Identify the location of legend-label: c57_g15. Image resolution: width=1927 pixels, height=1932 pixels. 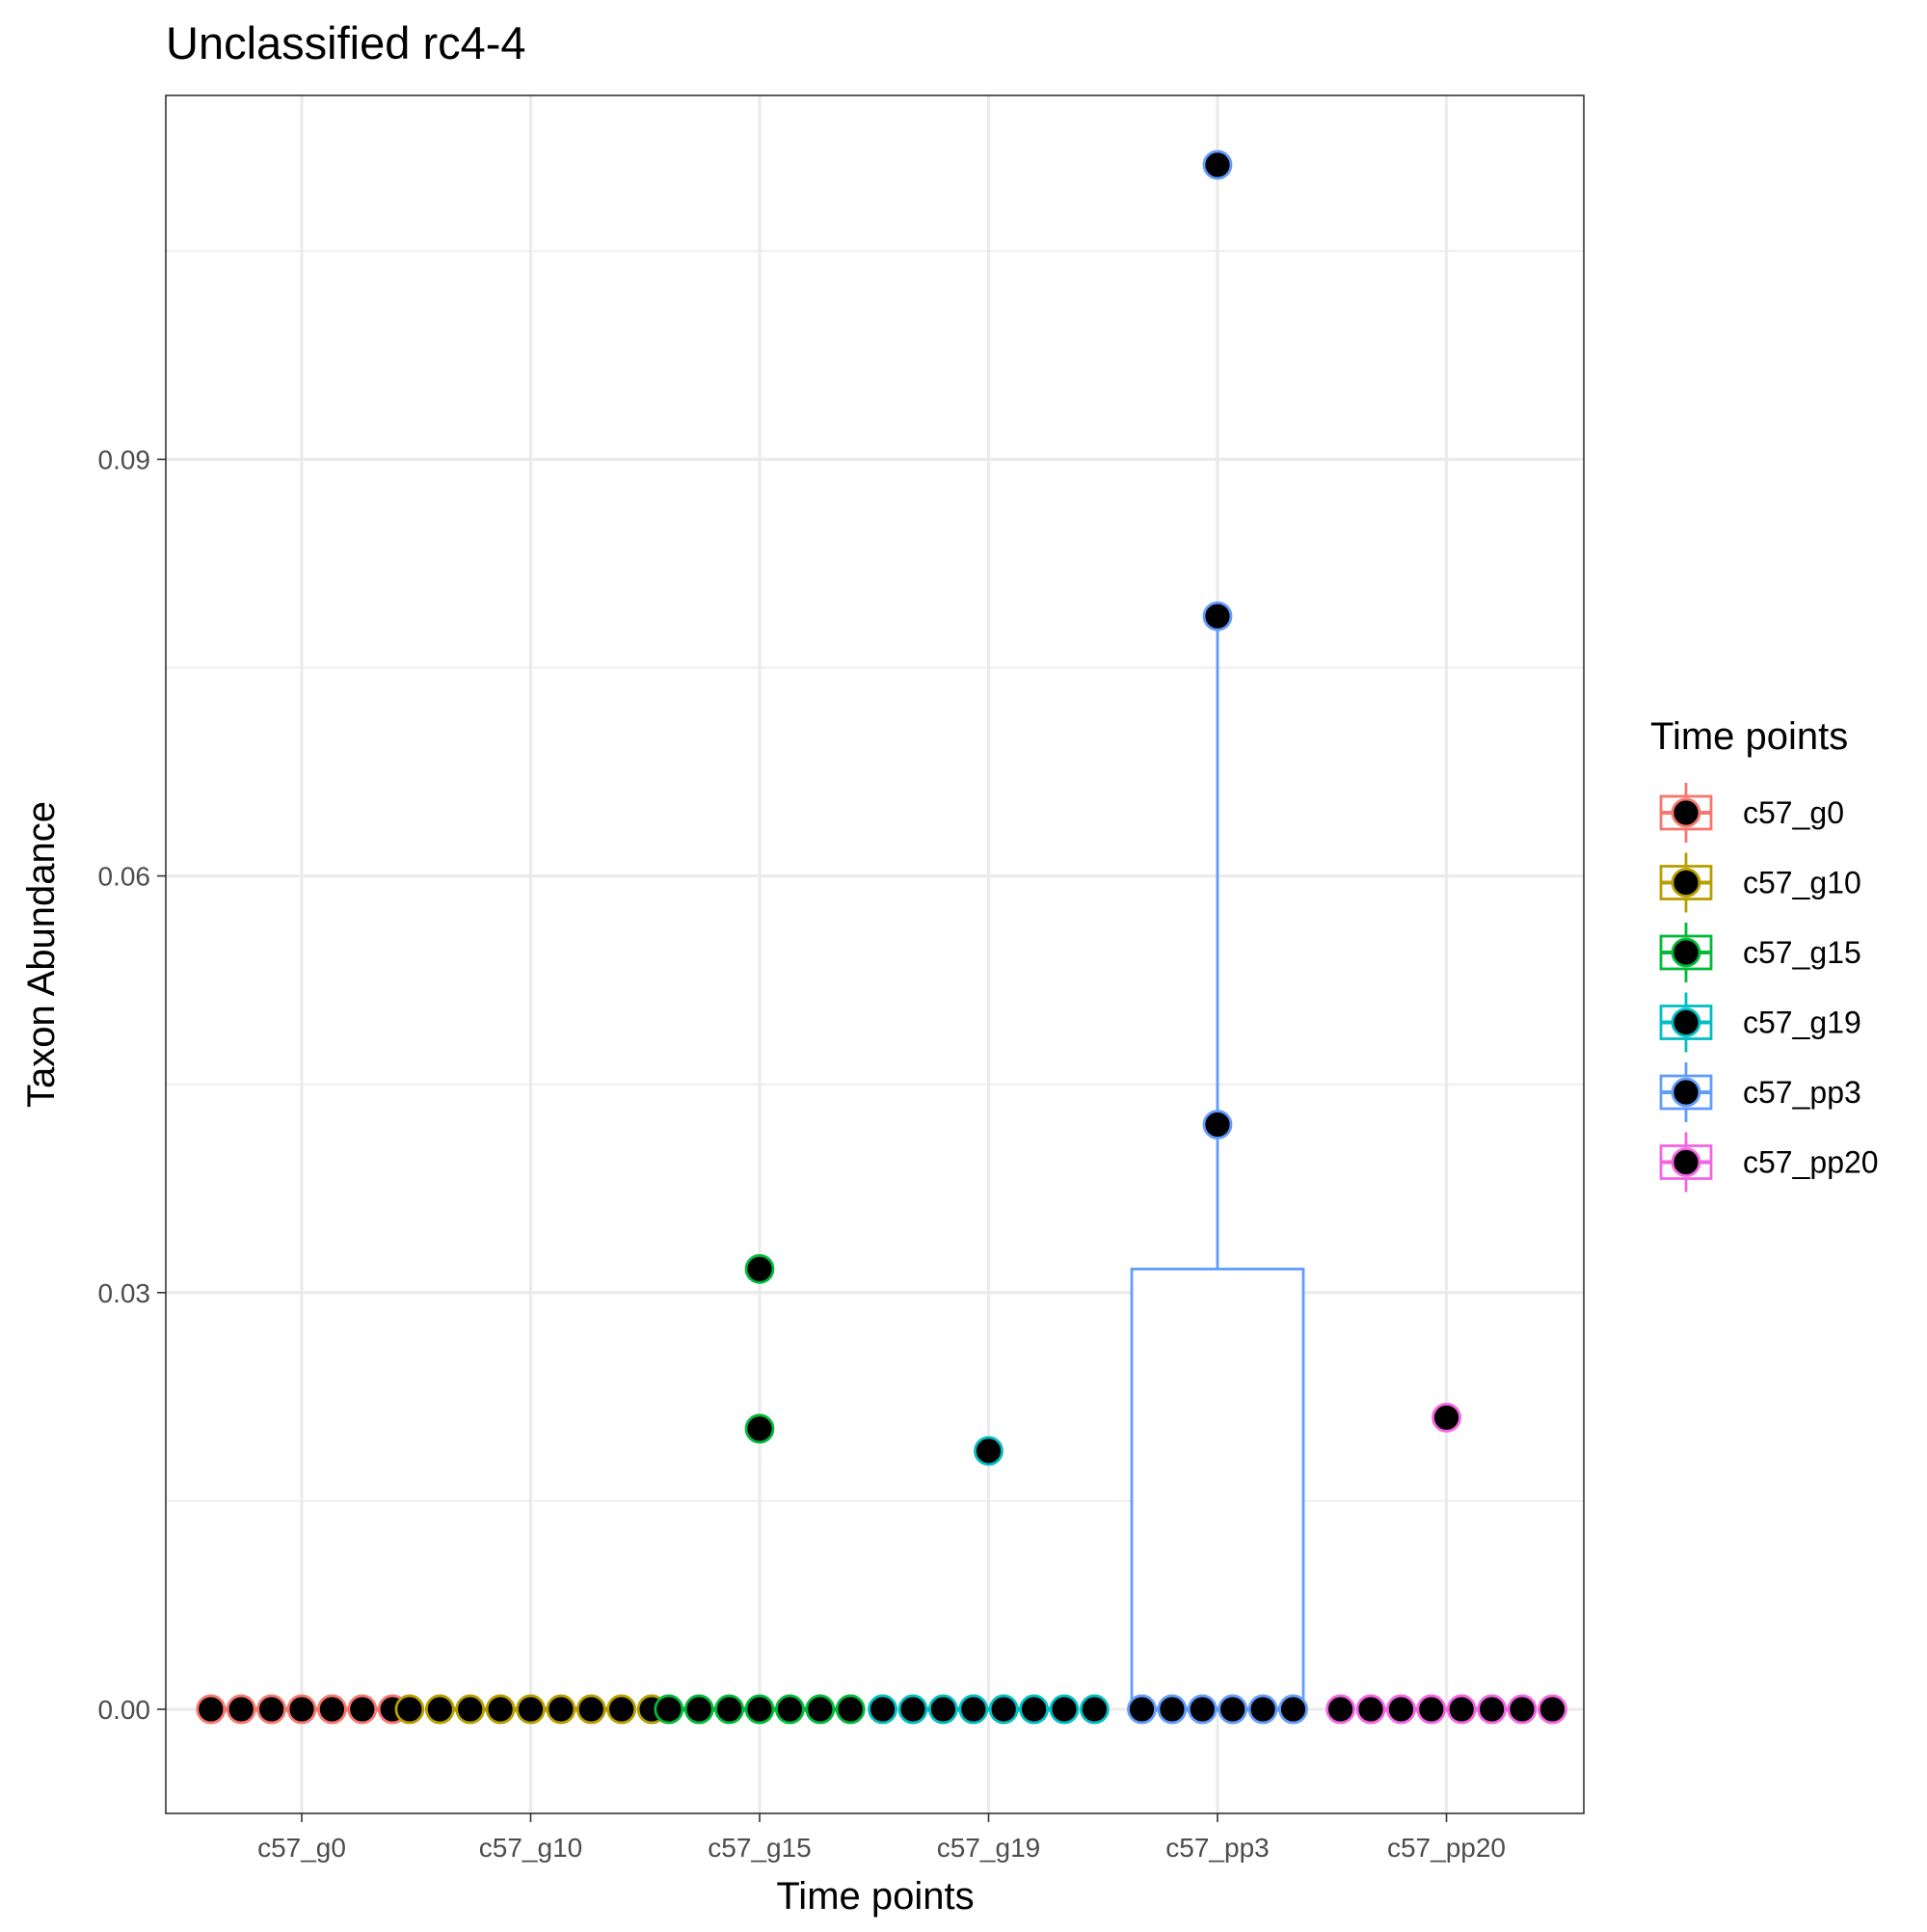
(1802, 953).